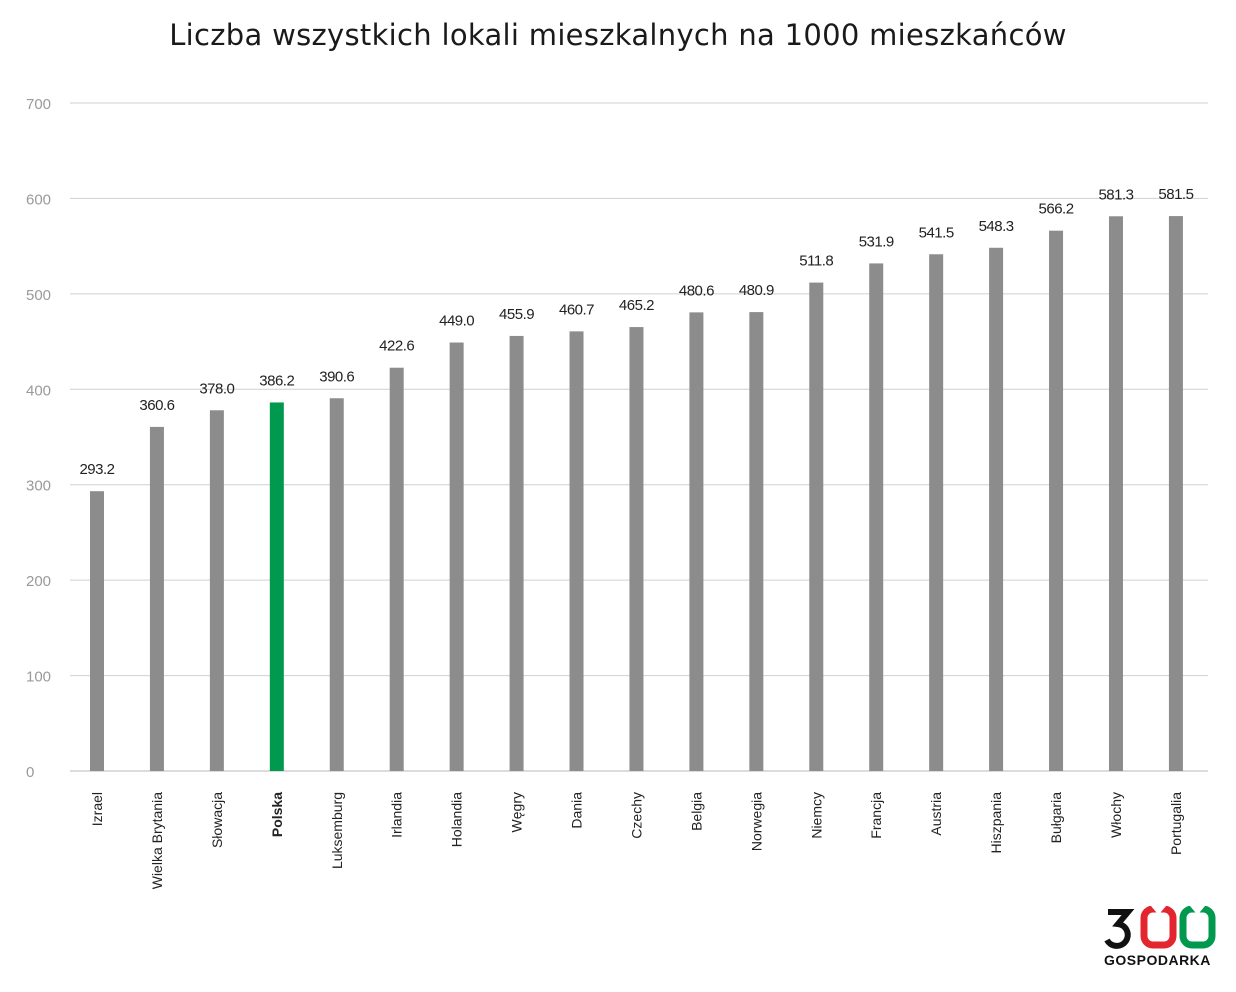 This screenshot has width=1236, height=992. I want to click on value-label: 390.6, so click(336, 376).